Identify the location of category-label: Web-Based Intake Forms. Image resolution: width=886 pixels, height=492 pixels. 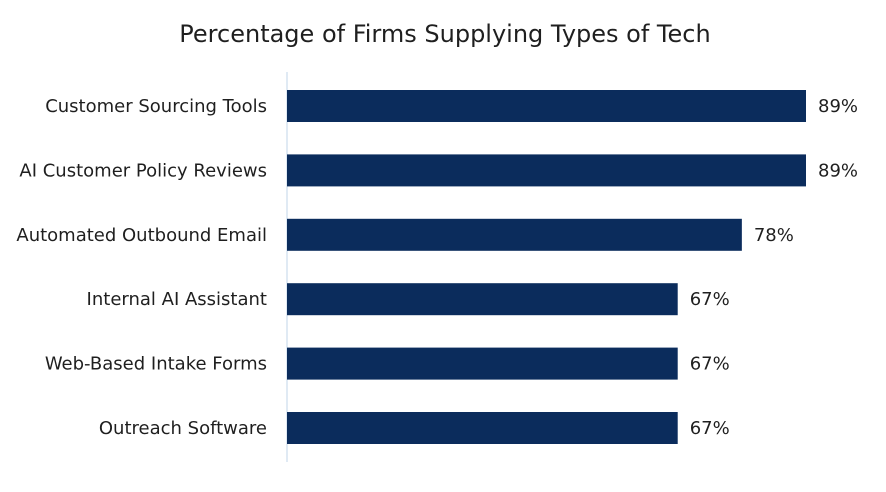
(156, 364).